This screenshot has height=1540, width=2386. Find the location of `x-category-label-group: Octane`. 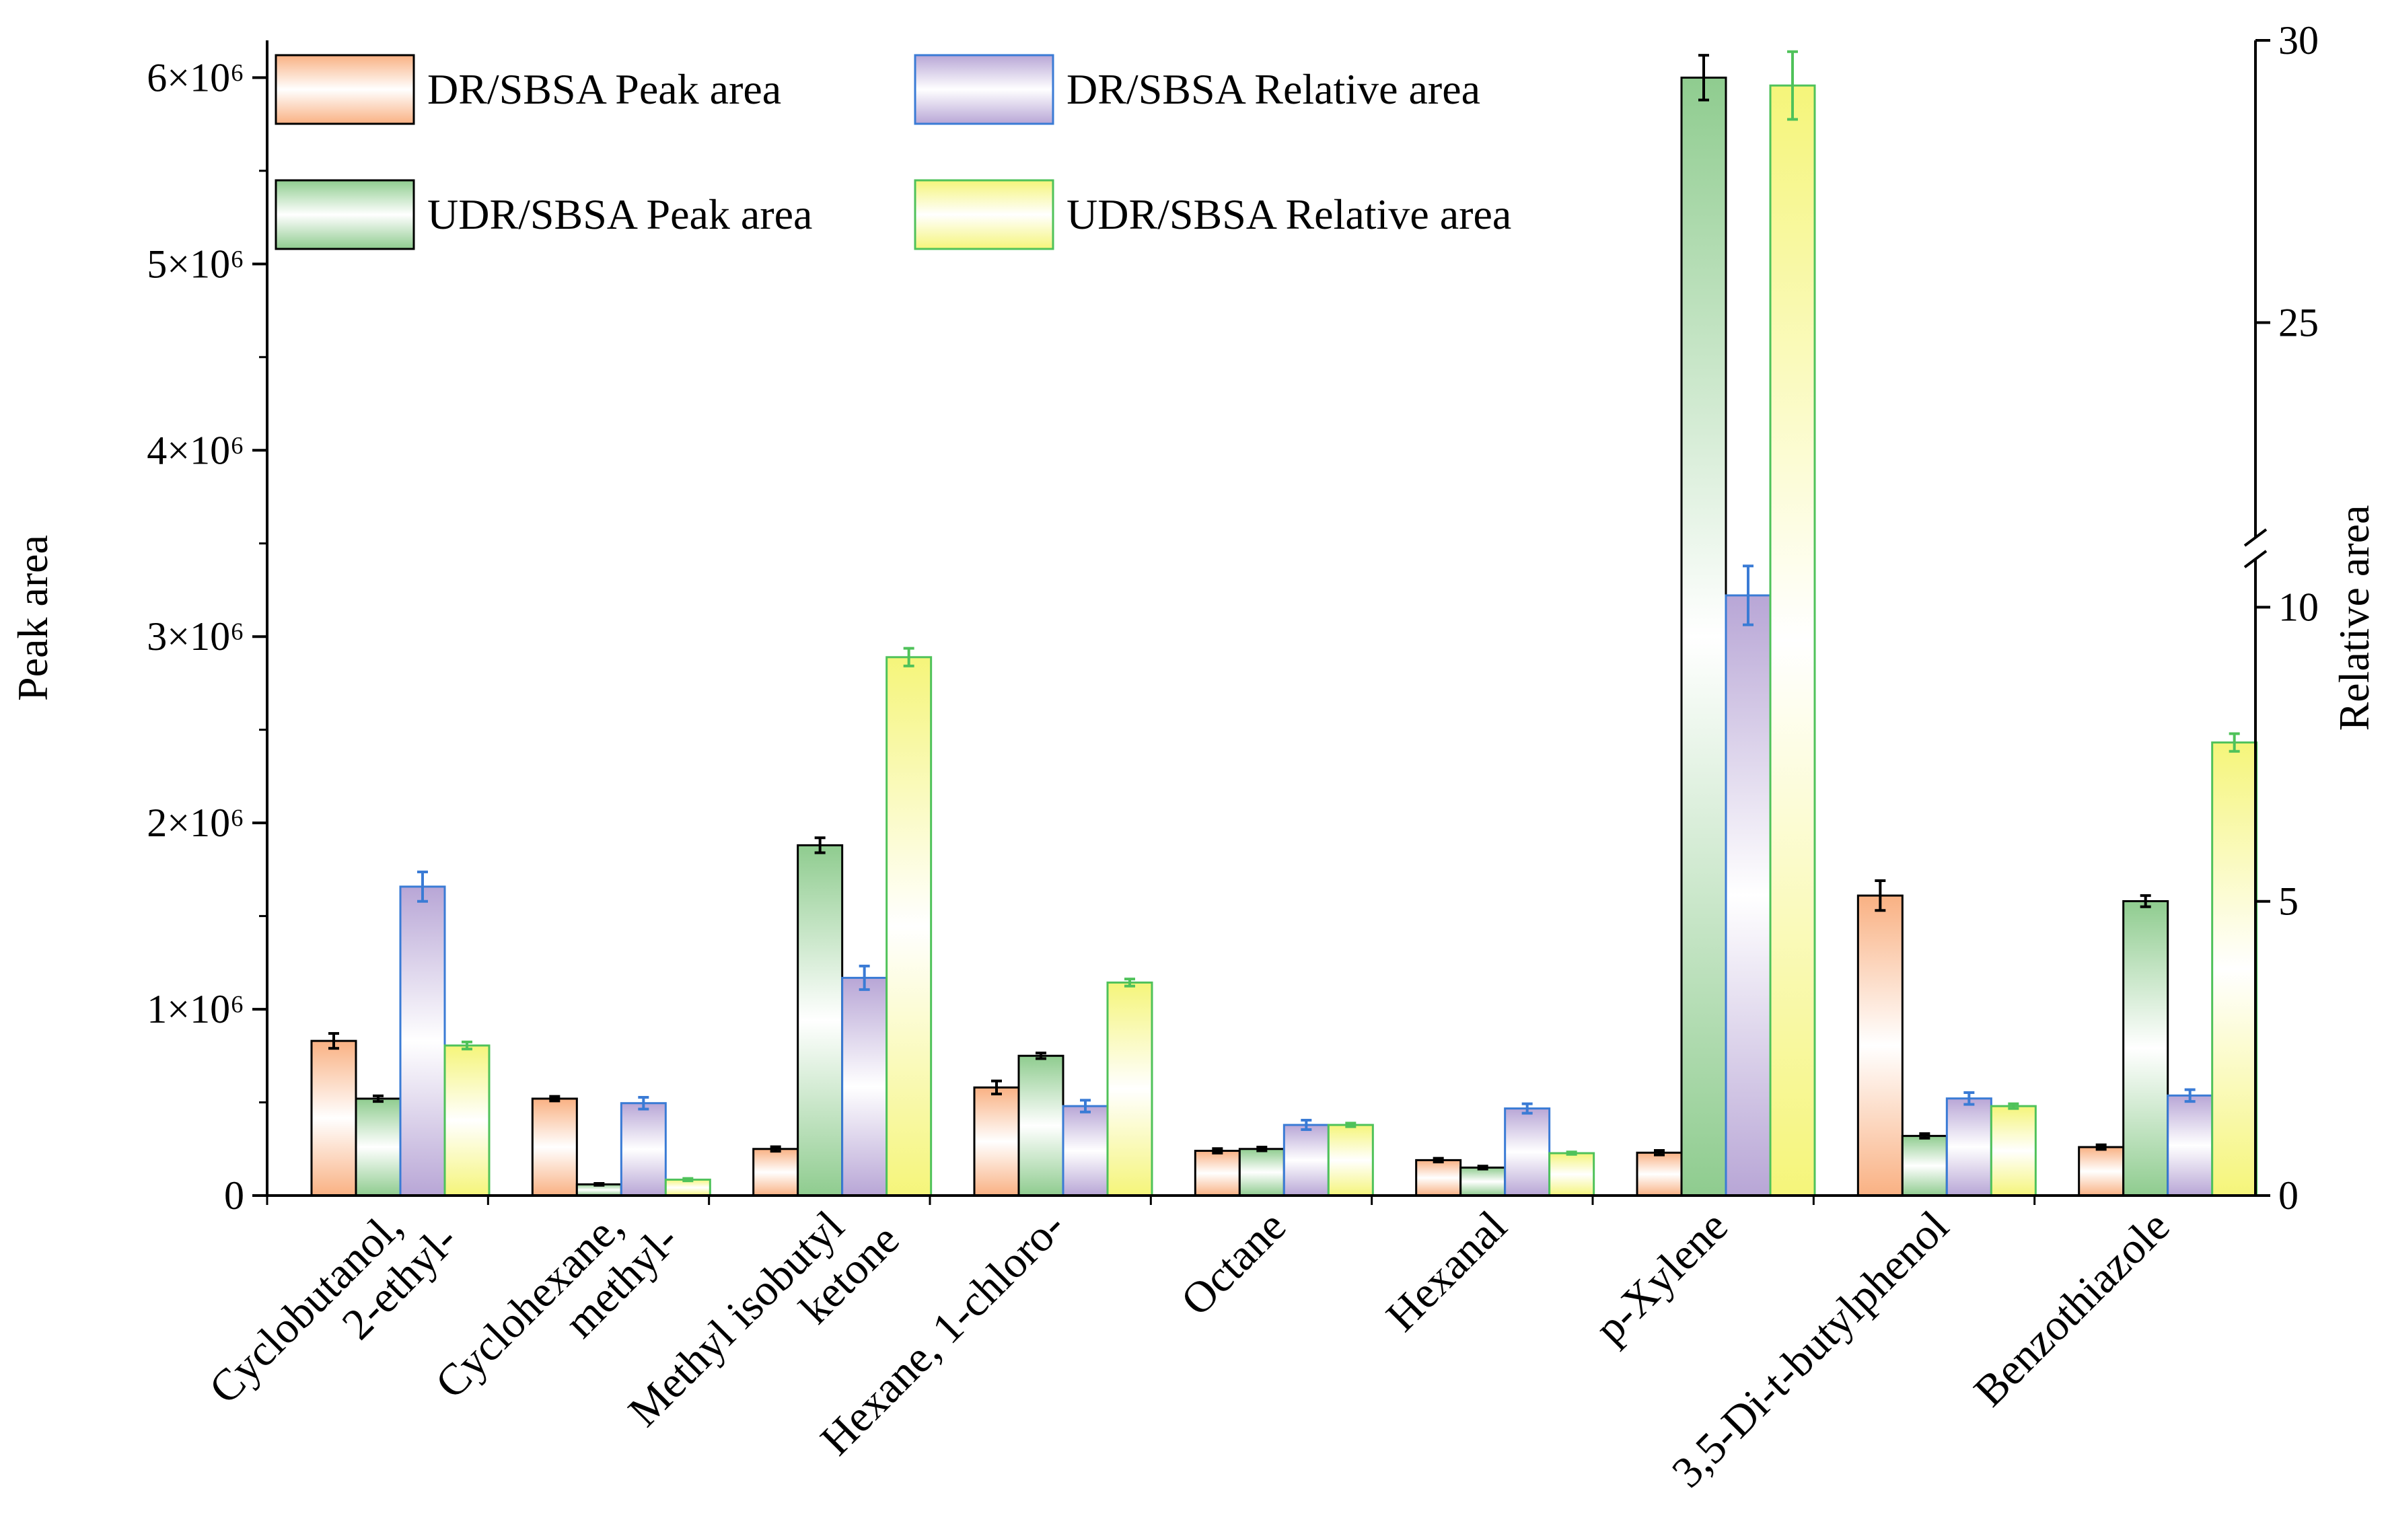

x-category-label-group: Octane is located at coordinates (1233, 1263).